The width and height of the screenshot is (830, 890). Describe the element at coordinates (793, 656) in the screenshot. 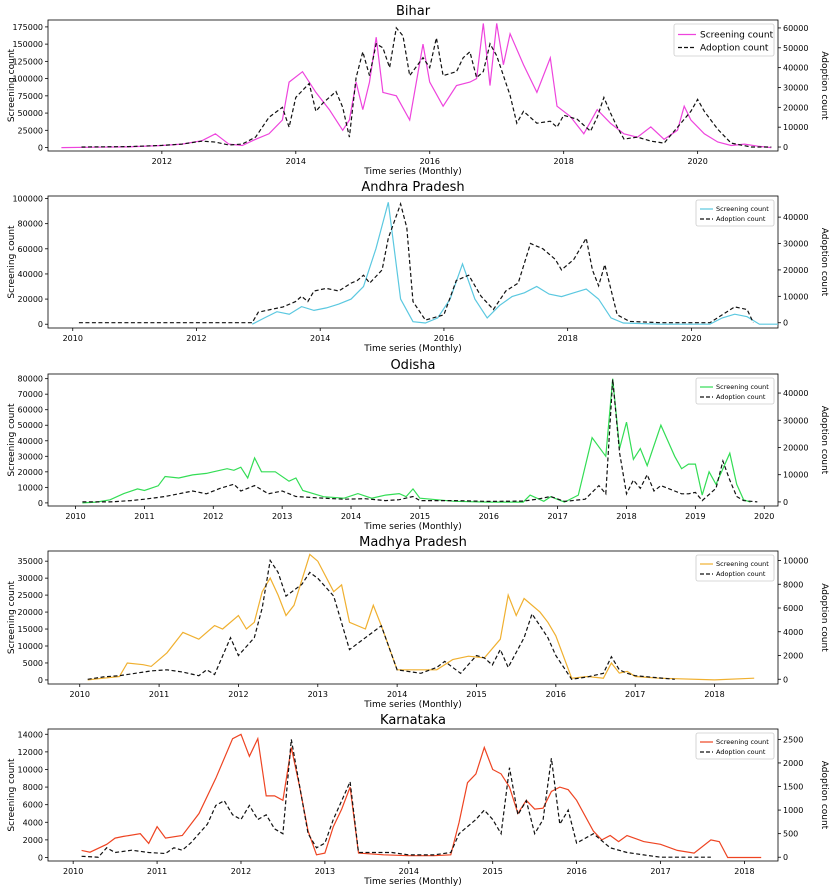

I see `y-right-tick-label: 2000` at that location.